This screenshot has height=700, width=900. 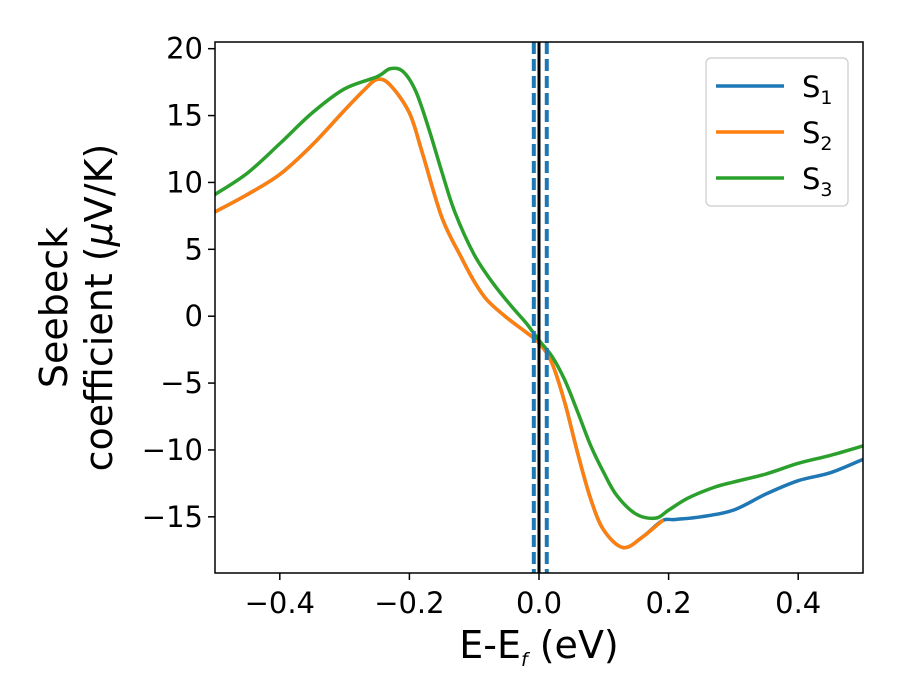 I want to click on x-tick-label: −0.4, so click(x=280, y=603).